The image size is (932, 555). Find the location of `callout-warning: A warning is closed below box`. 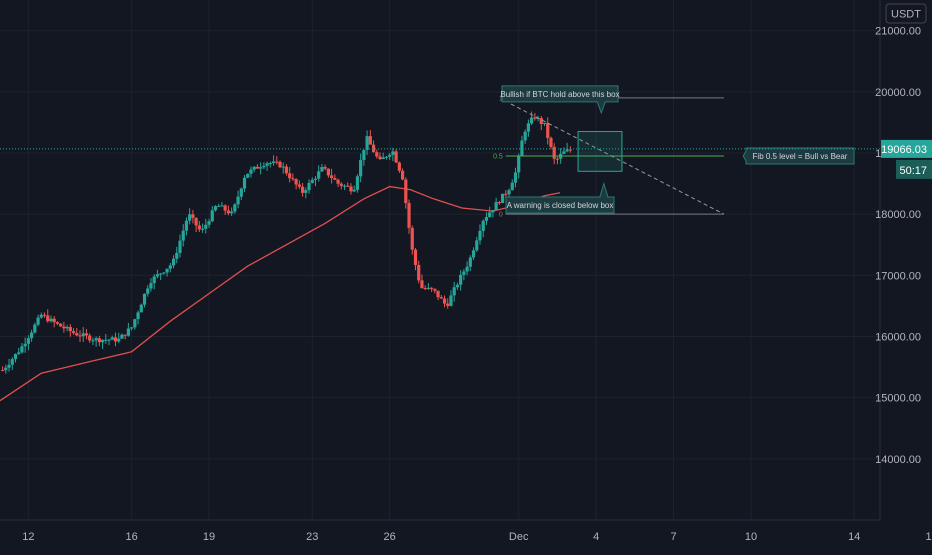

callout-warning: A warning is closed below box is located at coordinates (560, 197).